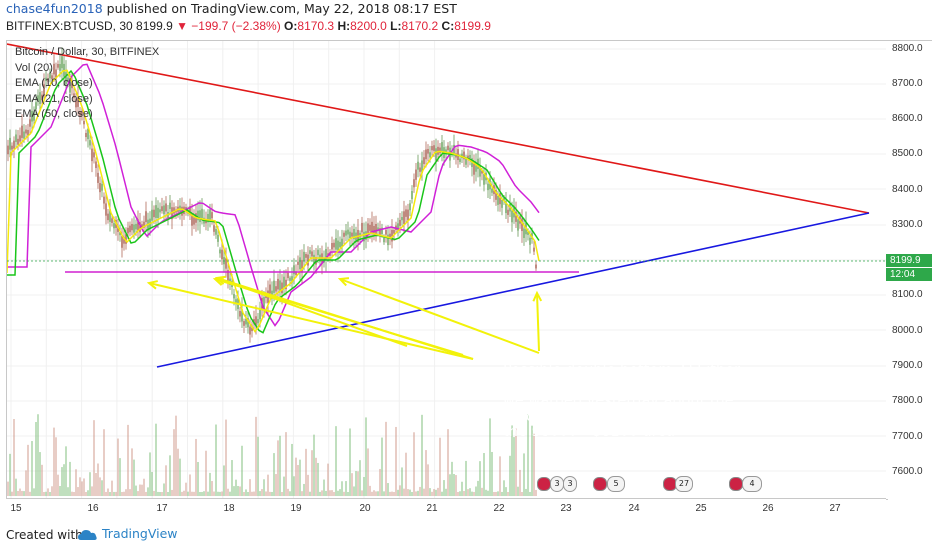 The image size is (932, 550). I want to click on author-link: chase4fun2018, so click(54, 8).